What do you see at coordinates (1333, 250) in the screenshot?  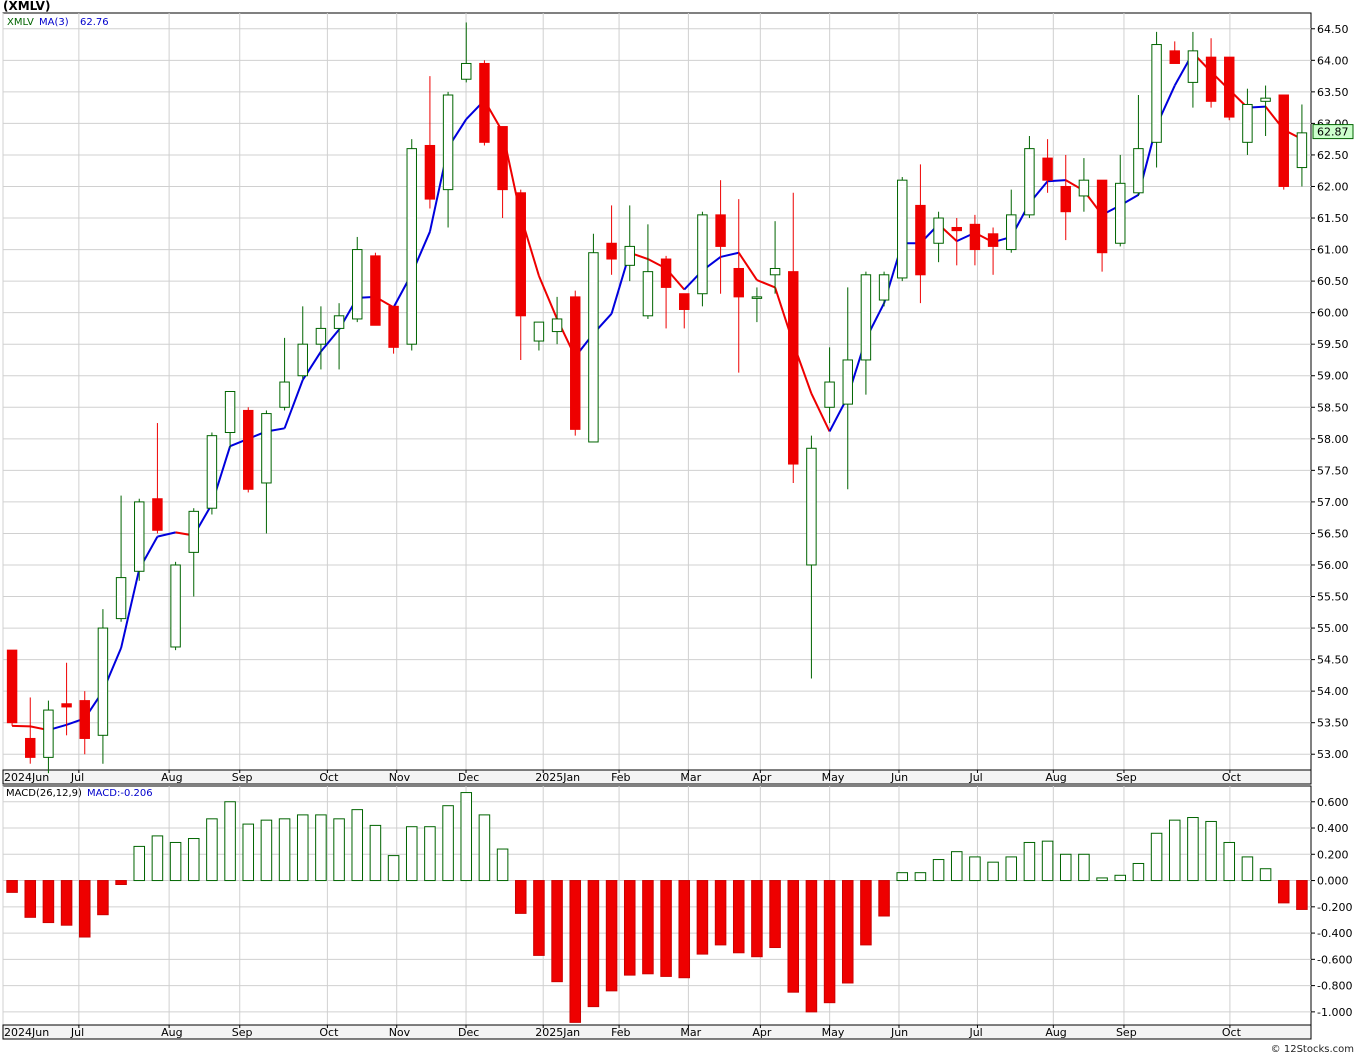 I see `price-y-tick-label: 61.00` at bounding box center [1333, 250].